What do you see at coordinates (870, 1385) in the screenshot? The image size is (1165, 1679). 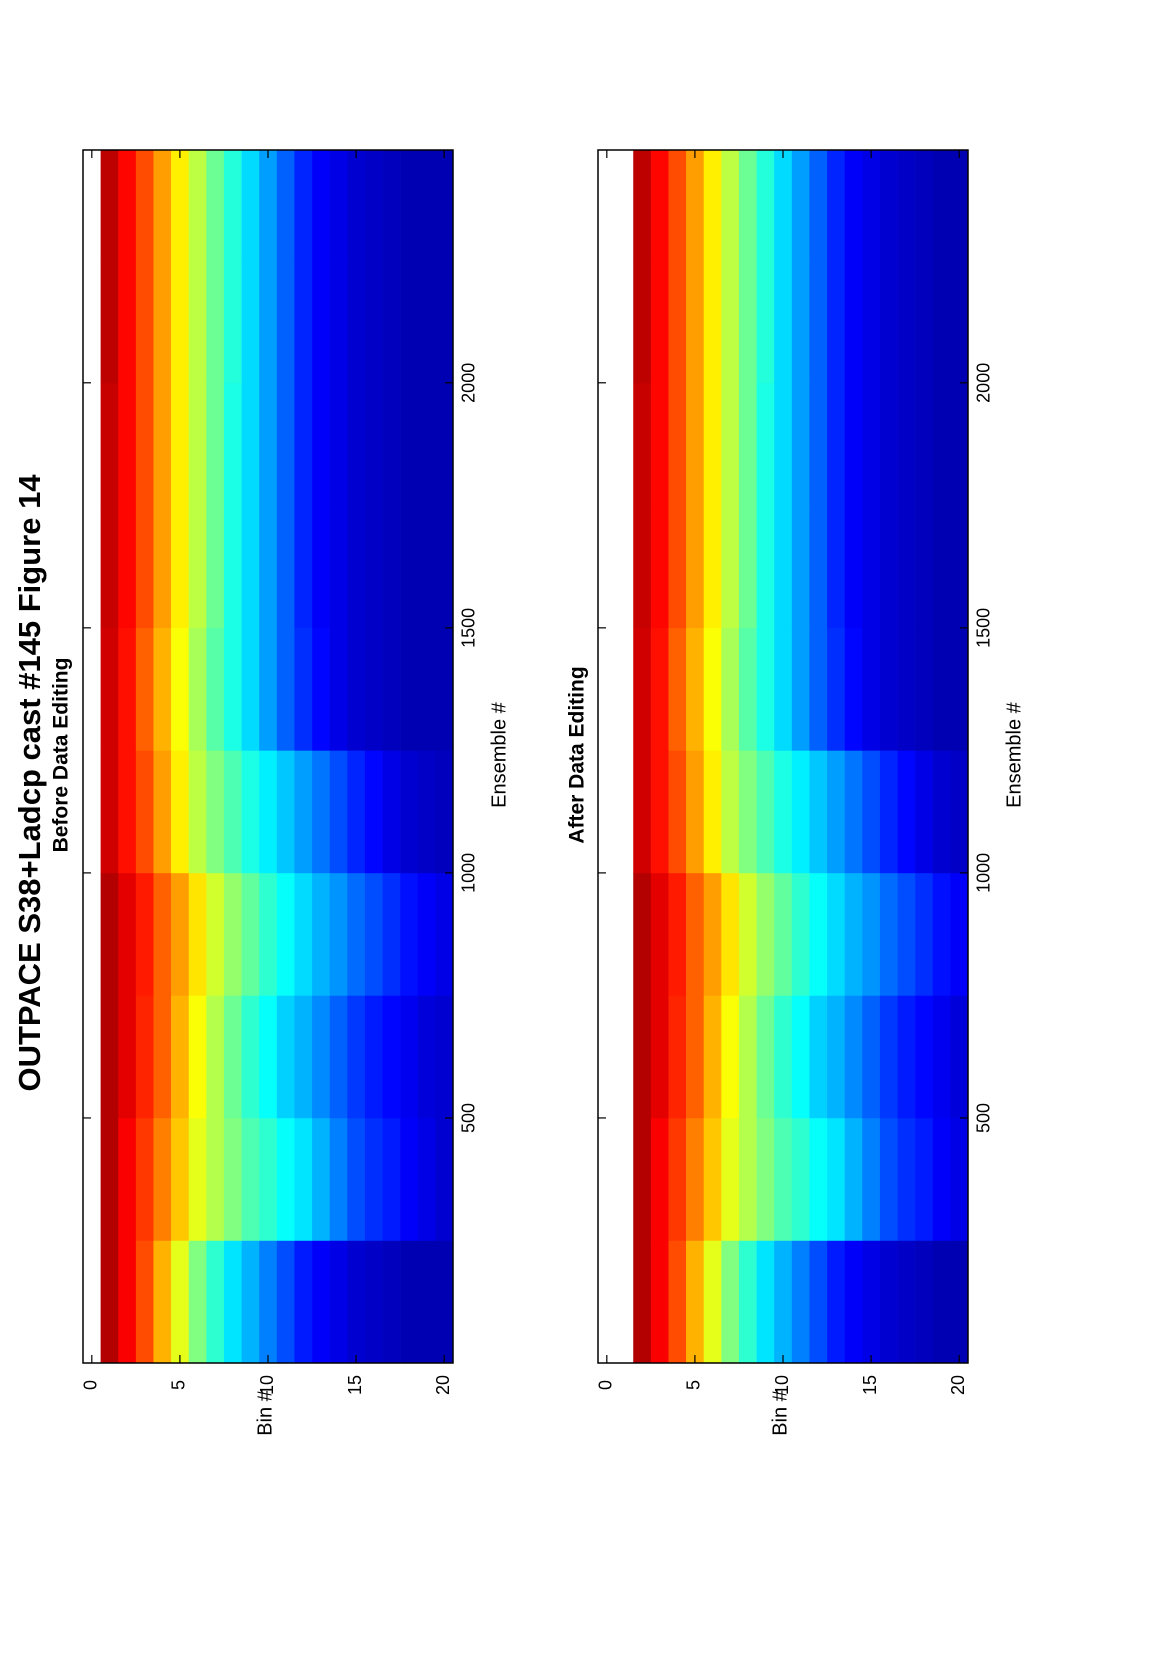 I see `y-tick-label: 15` at bounding box center [870, 1385].